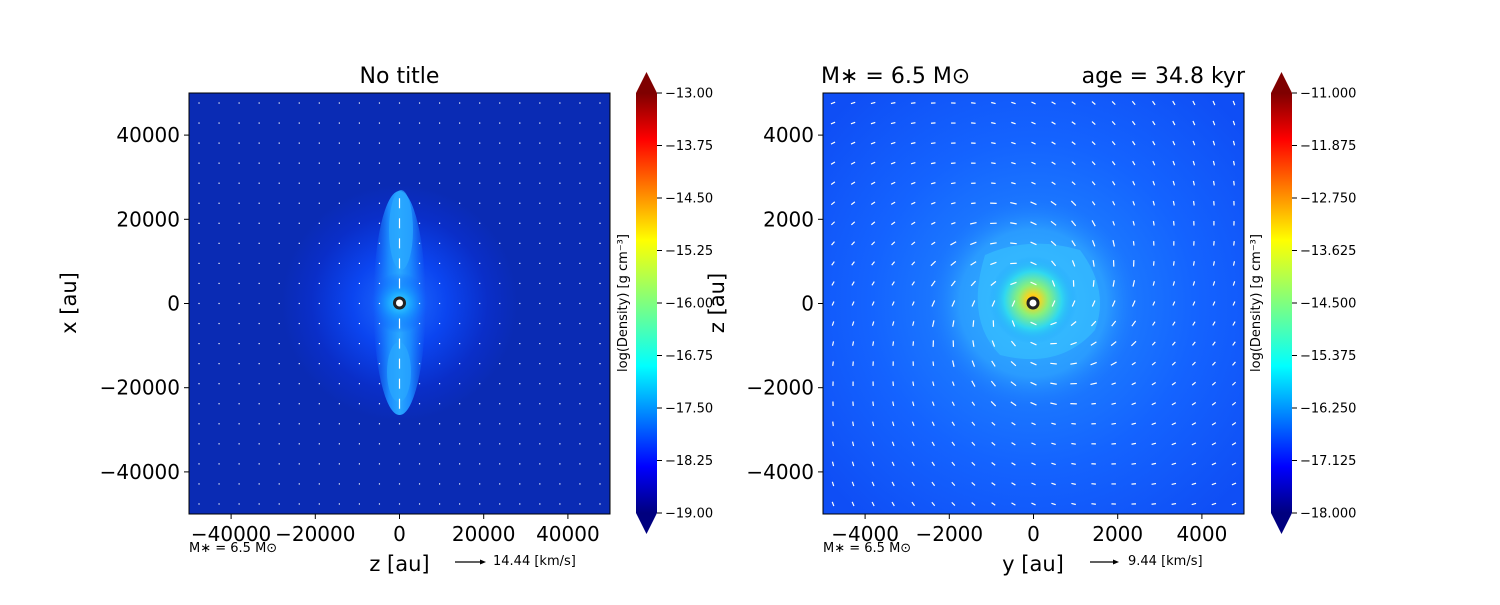 The height and width of the screenshot is (605, 1500). Describe the element at coordinates (1328, 251) in the screenshot. I see `colorbar-tick-label: −13.625` at that location.